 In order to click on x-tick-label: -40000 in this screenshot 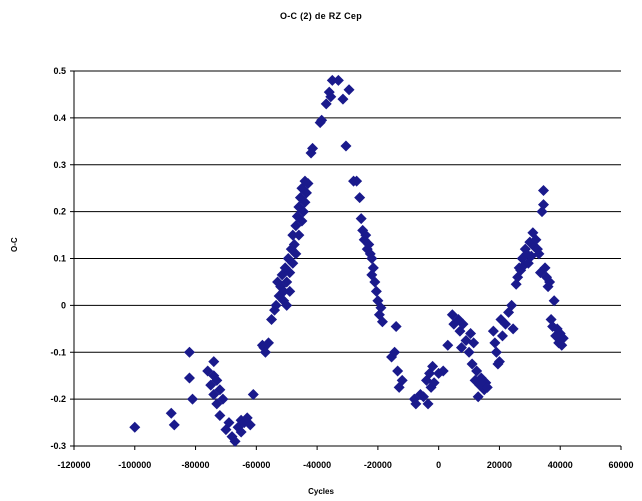, I will do `click(317, 465)`.